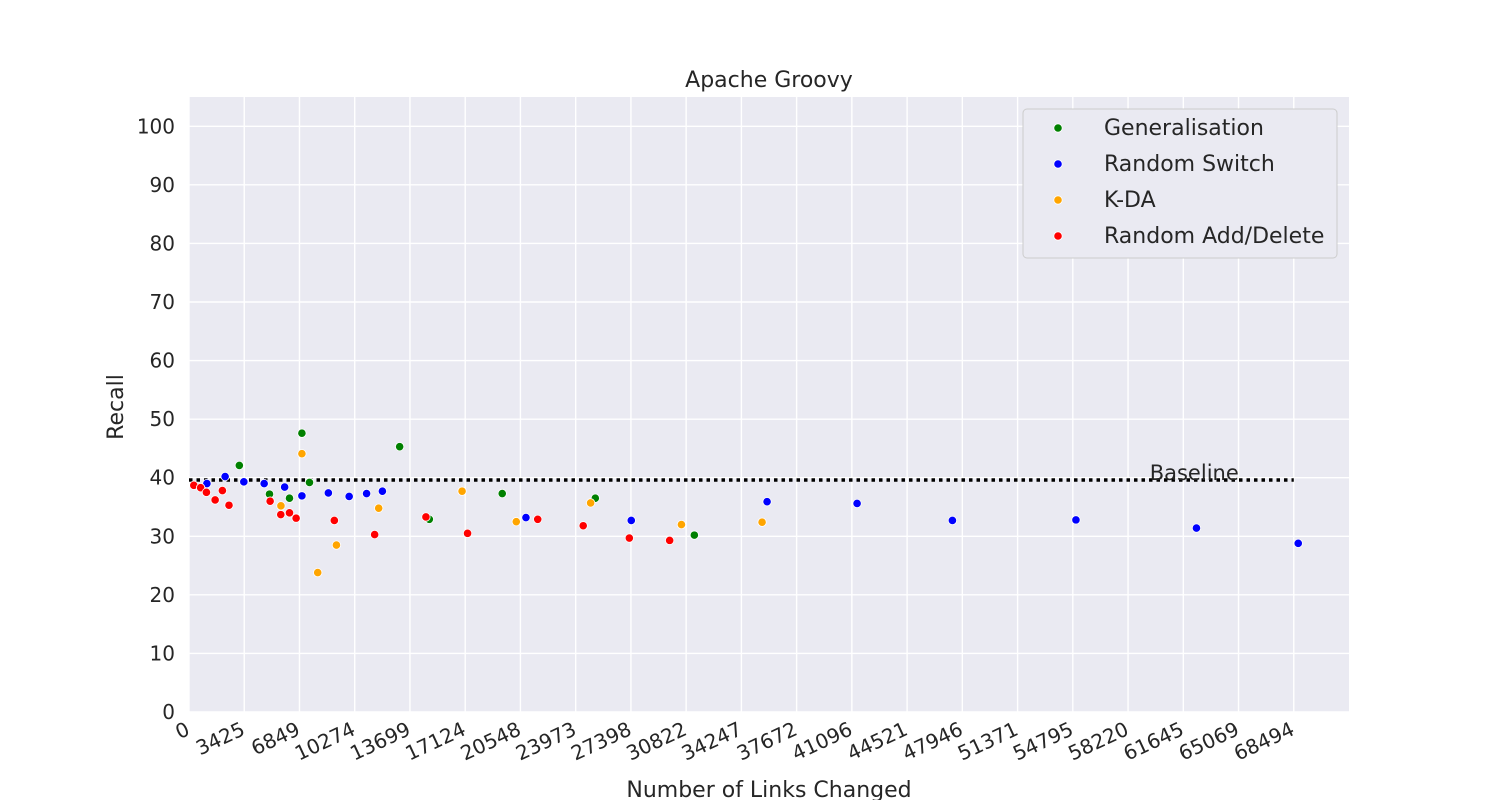 This screenshot has height=800, width=1500. Describe the element at coordinates (162, 185) in the screenshot. I see `y-tick-label: 90` at that location.